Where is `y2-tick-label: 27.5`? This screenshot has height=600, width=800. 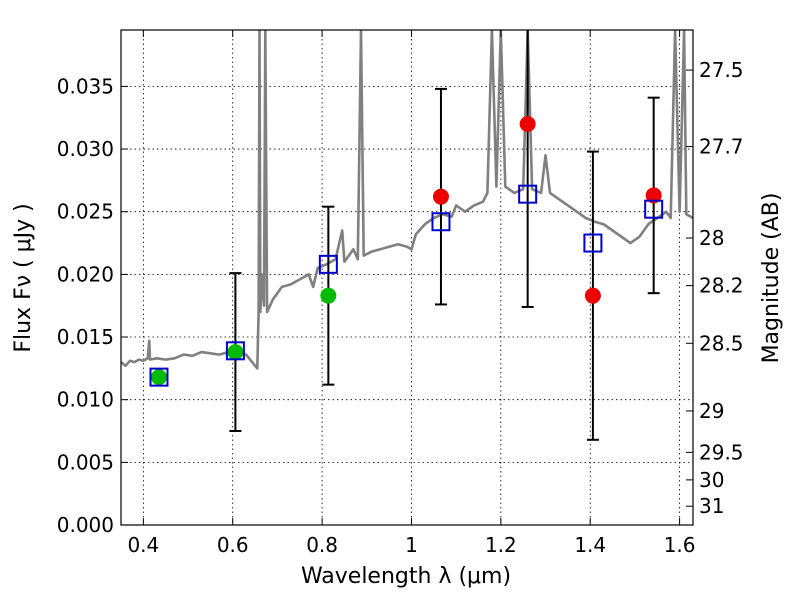
y2-tick-label: 27.5 is located at coordinates (721, 70).